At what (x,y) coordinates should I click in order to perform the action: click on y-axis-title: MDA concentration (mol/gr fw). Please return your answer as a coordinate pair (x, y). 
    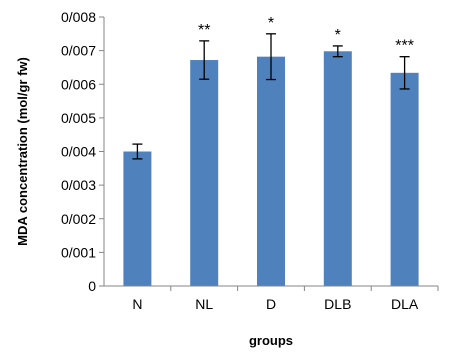
    Looking at the image, I should click on (22, 151).